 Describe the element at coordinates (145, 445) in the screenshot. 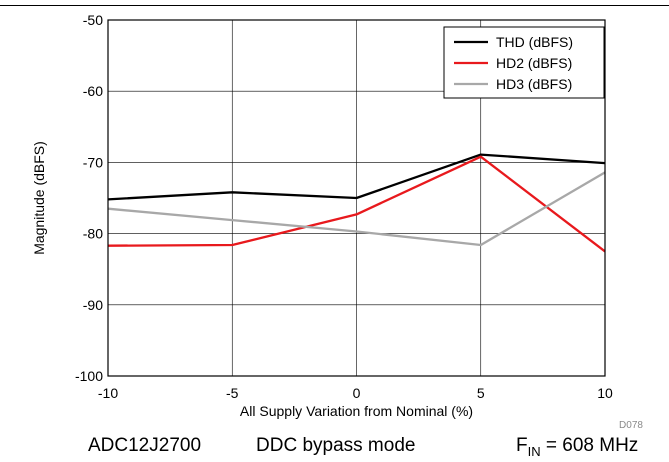

I see `caption-device: ADC12J2700` at that location.